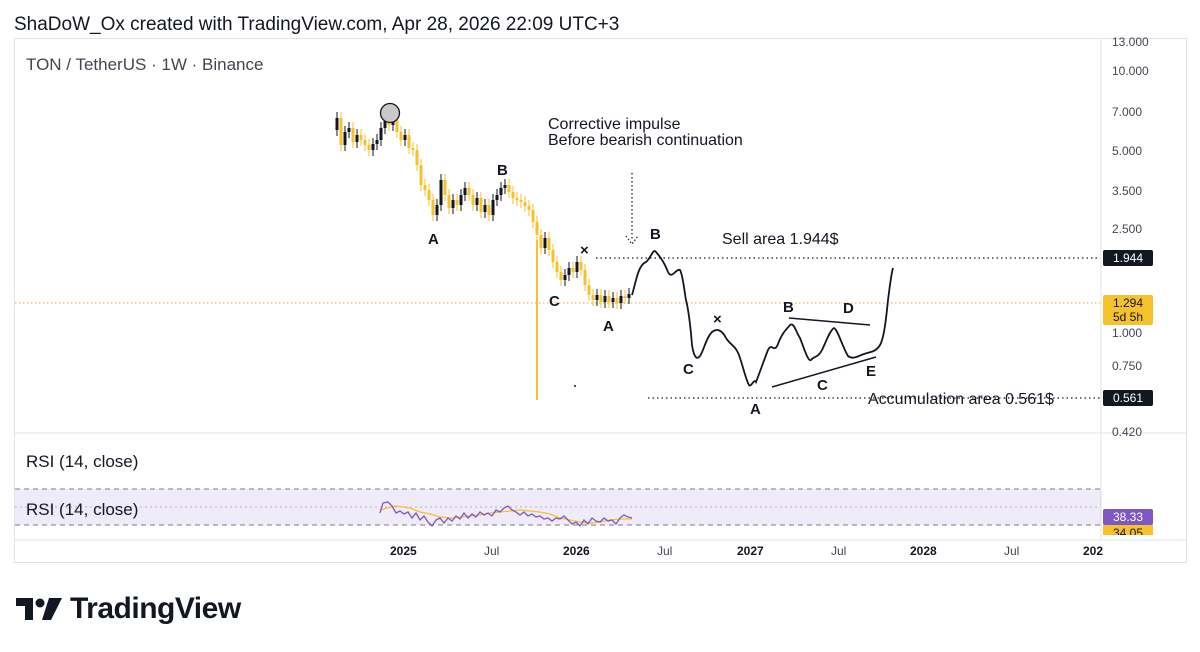 The width and height of the screenshot is (1200, 652). I want to click on current-price-tag: 1.294 5d 5h, so click(1128, 310).